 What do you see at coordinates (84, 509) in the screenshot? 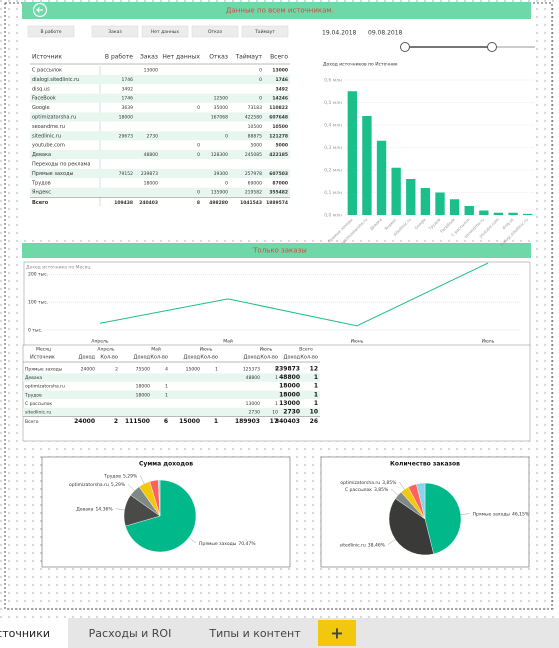
I see `slice-name: Девака` at bounding box center [84, 509].